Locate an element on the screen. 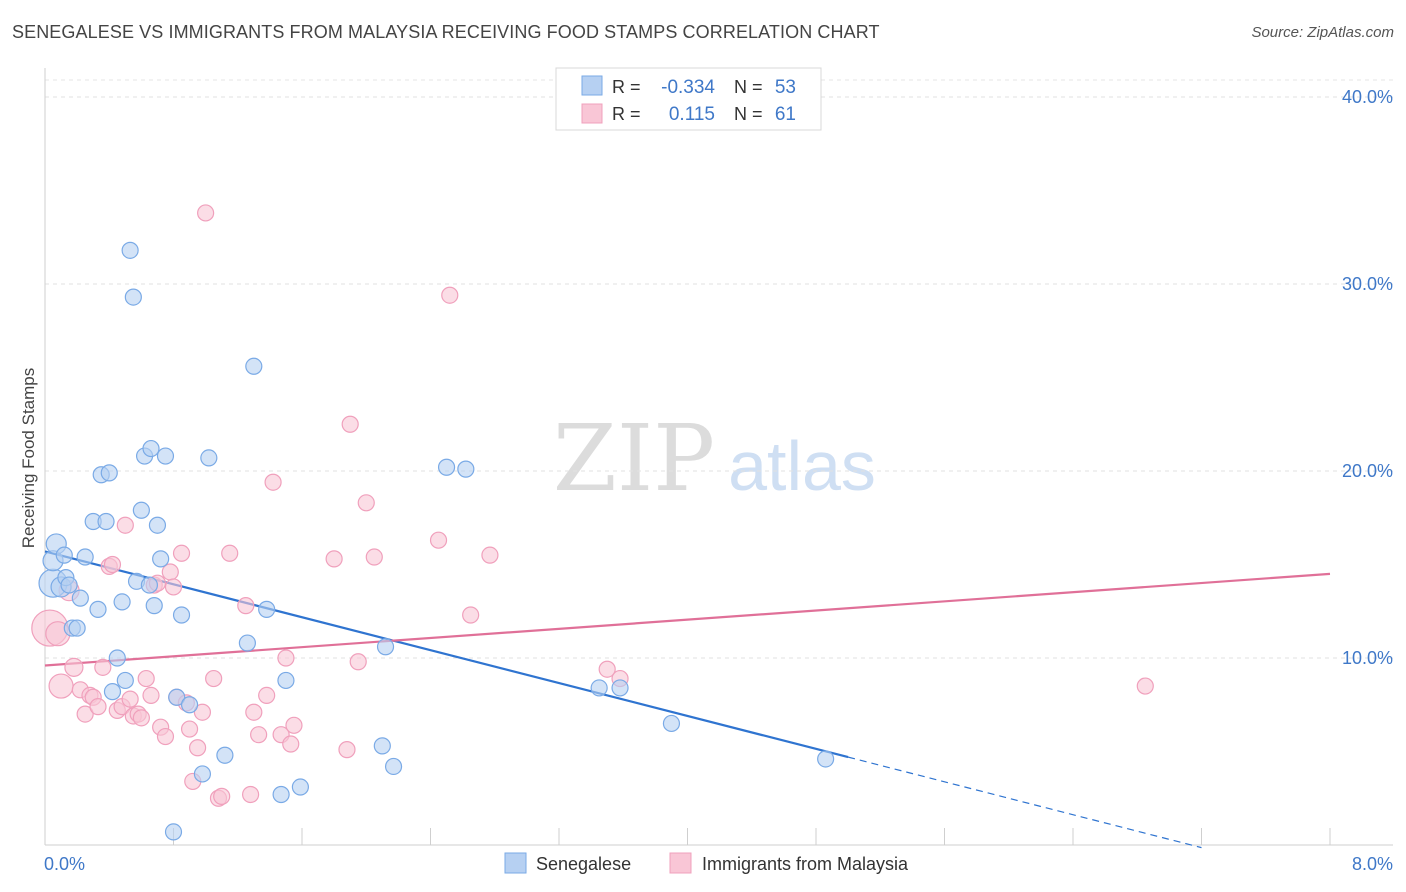 This screenshot has height=892, width=1406. senegalese-trend-extension is located at coordinates (1024, 802).